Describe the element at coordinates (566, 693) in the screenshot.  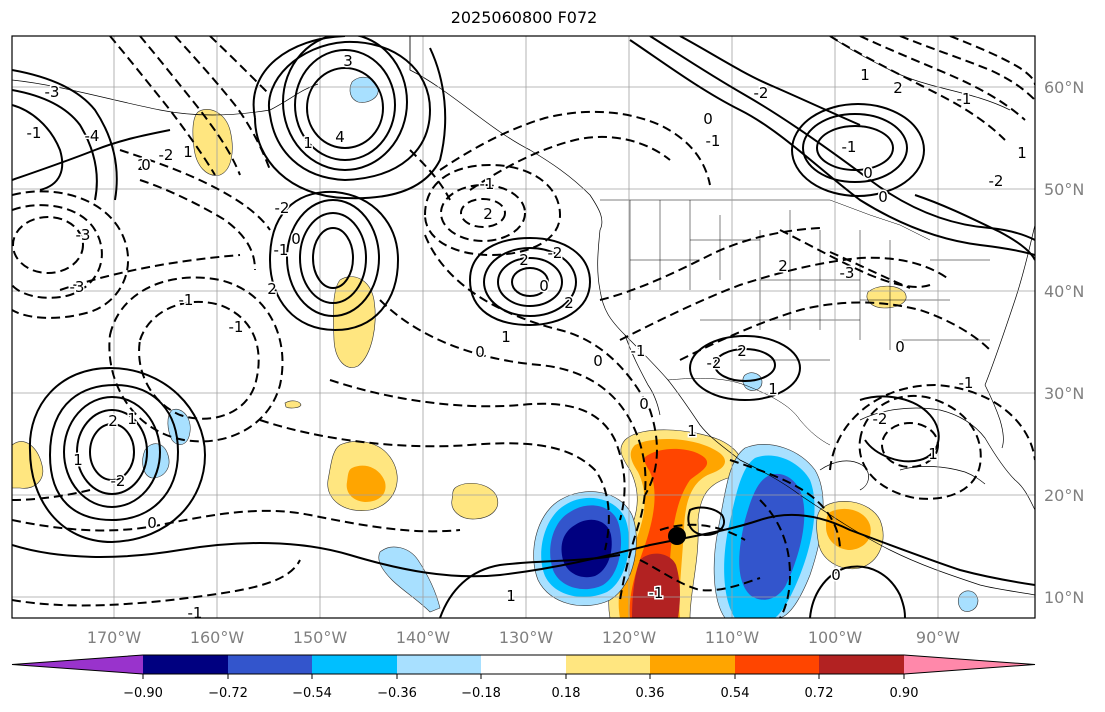
I see `colorbar-tick-6: 0.18` at that location.